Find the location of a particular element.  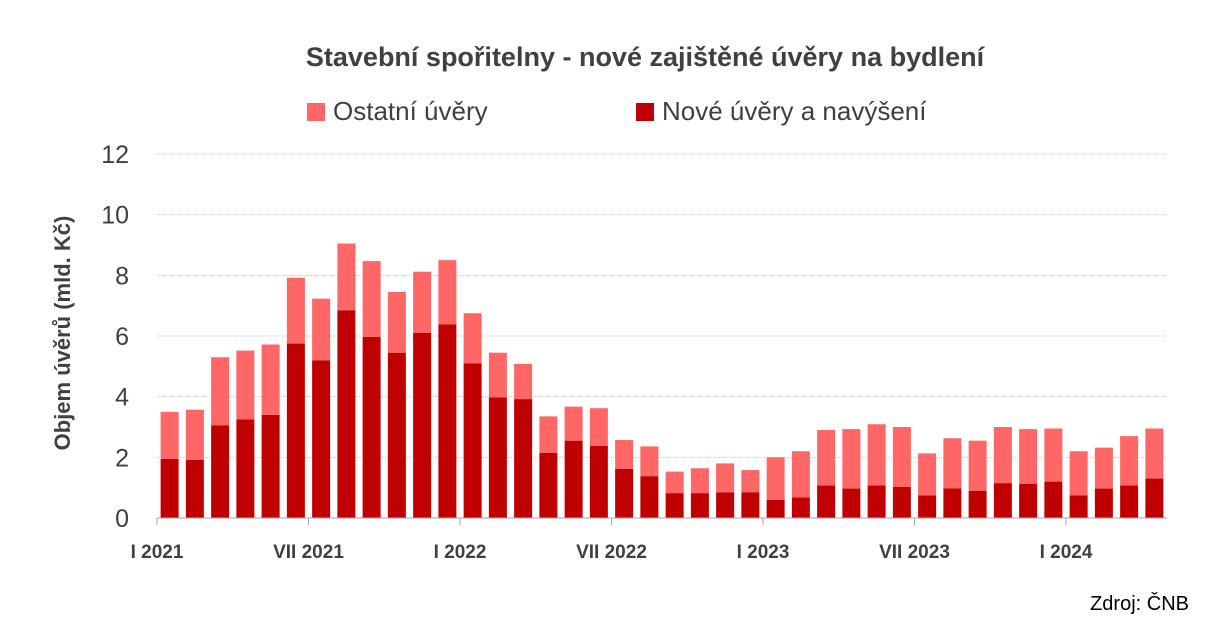

x-tick-label: I 2023 is located at coordinates (763, 552).